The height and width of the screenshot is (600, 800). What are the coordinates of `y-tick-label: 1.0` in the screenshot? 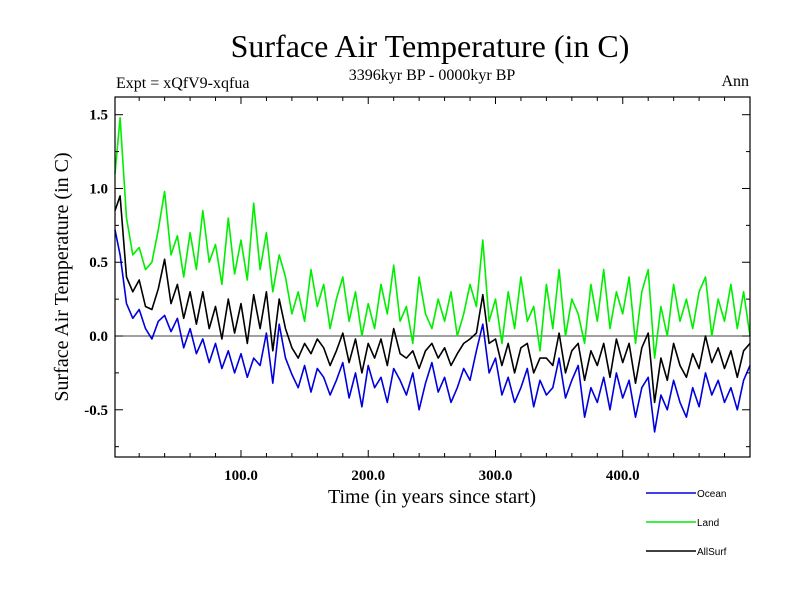 It's located at (98, 189).